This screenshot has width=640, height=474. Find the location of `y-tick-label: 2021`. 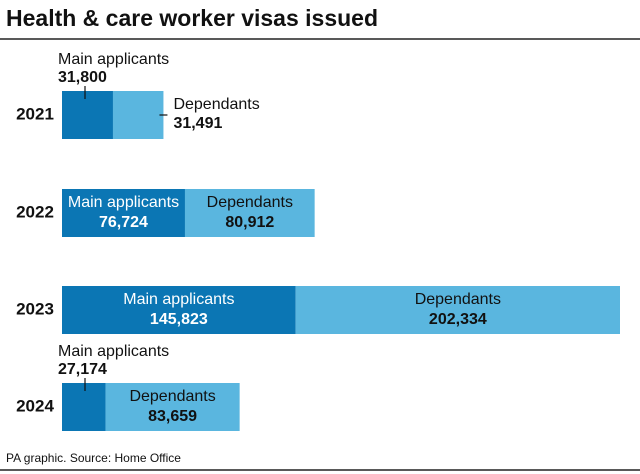

y-tick-label: 2021 is located at coordinates (35, 113).